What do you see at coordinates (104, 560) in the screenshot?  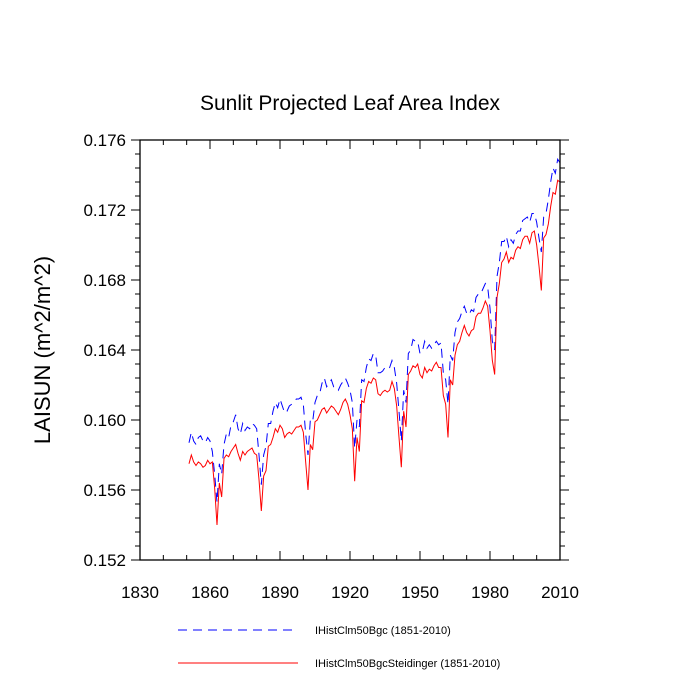 I see `y-tick-label: 0.152` at bounding box center [104, 560].